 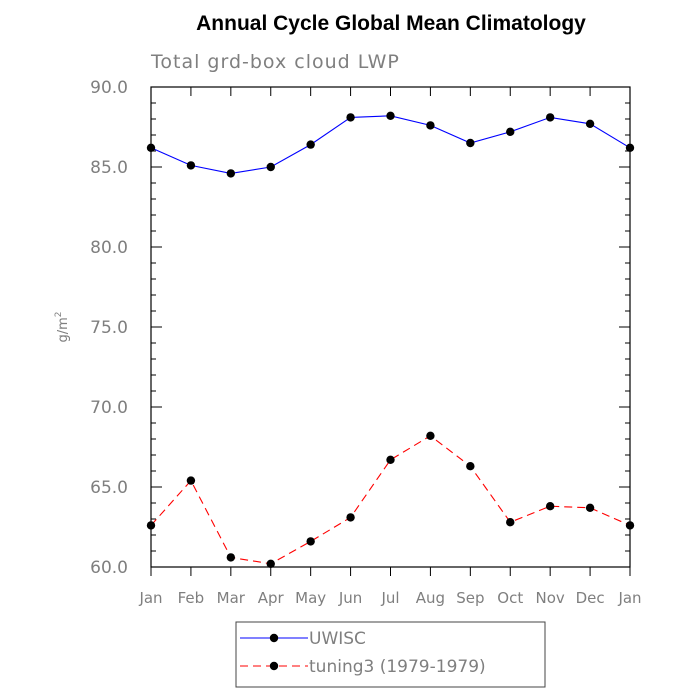 I want to click on x-tick-labels: Jan Feb Mar Apr May Jun Jul Aug Sep Oct Nov Dec Jan, so click(x=389, y=598).